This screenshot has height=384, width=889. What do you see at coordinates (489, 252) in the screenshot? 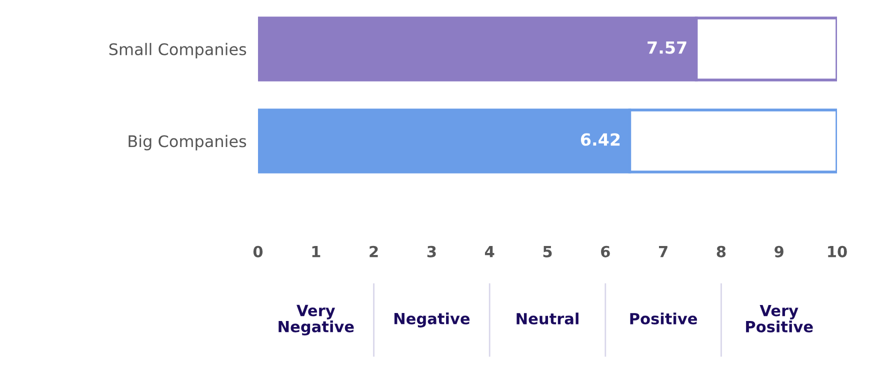
I see `x-tick-label: 4` at bounding box center [489, 252].